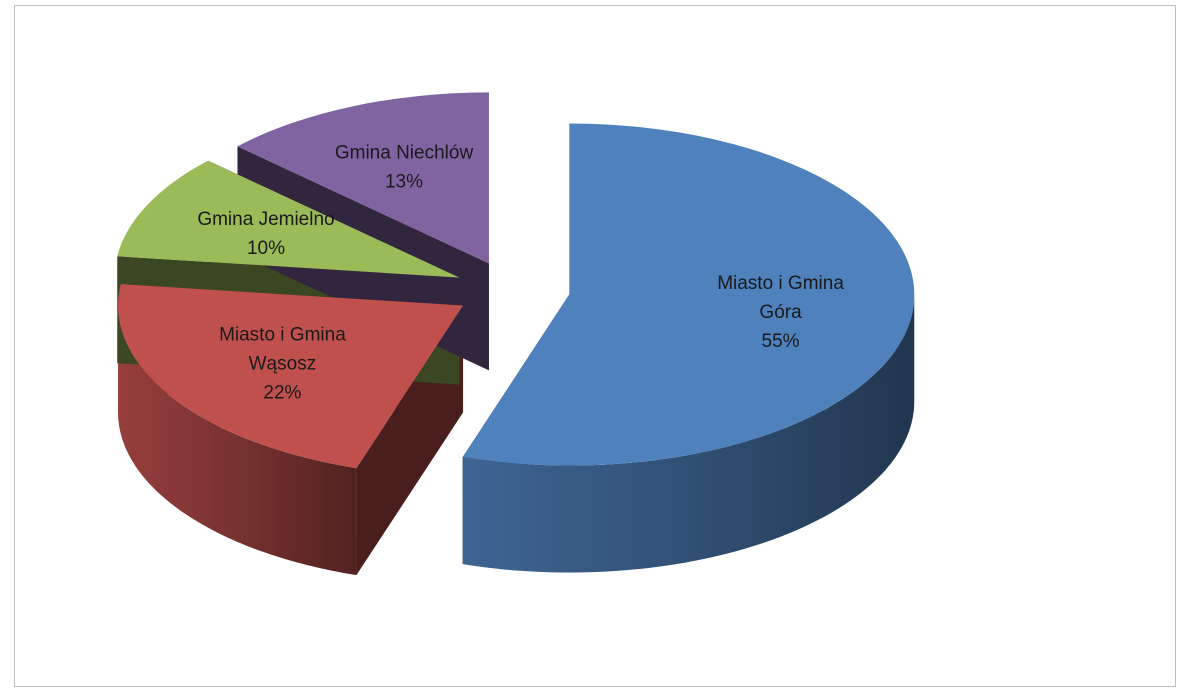 The height and width of the screenshot is (689, 1178). I want to click on slice-gmina-niechlow, so click(363, 178).